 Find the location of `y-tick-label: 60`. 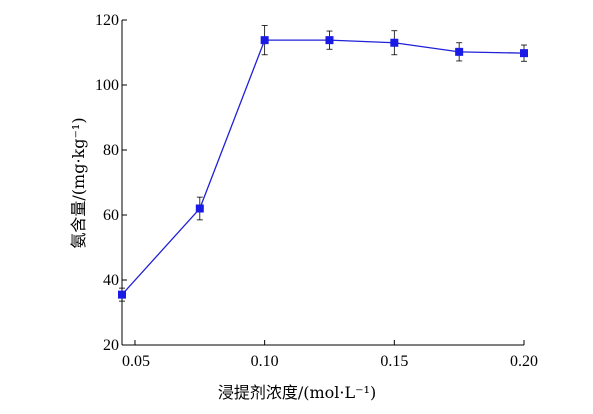

y-tick-label: 60 is located at coordinates (111, 215).